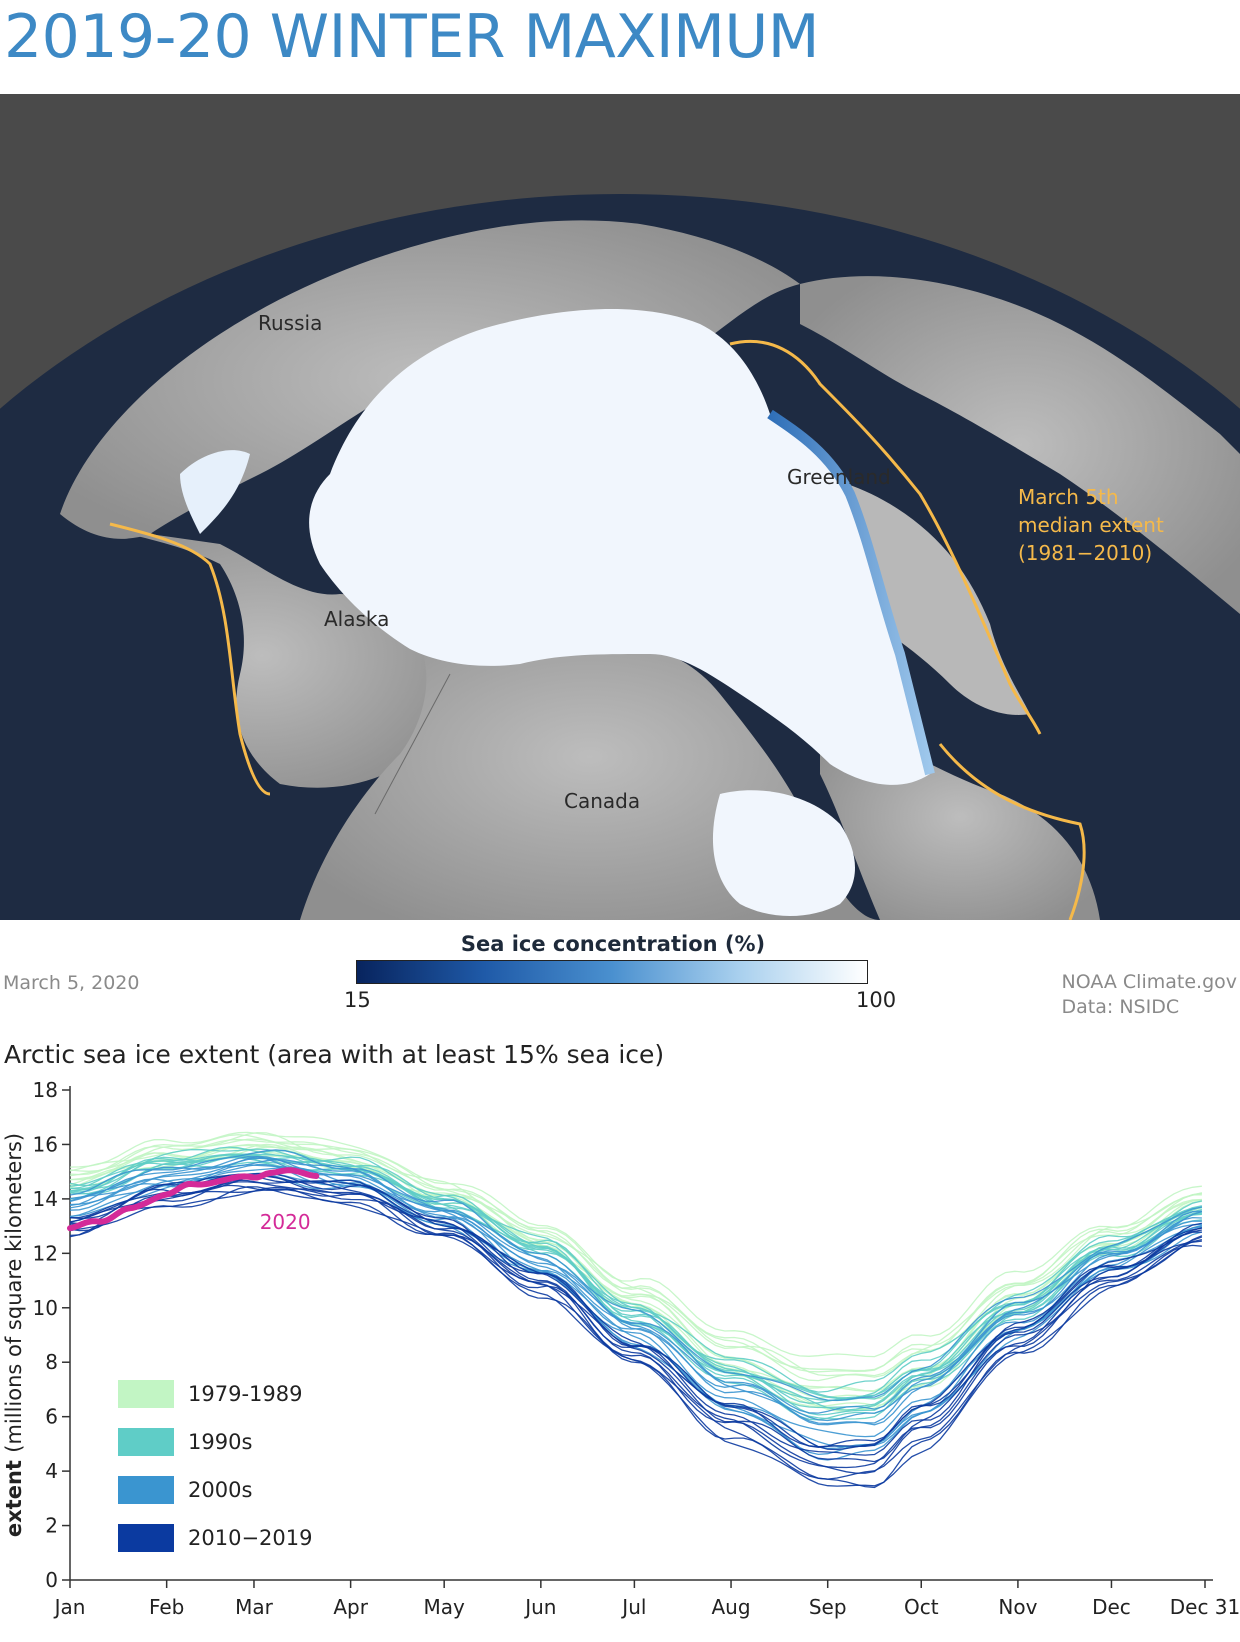 The width and height of the screenshot is (1240, 1642). I want to click on x-tick-label: Apr, so click(350, 1607).